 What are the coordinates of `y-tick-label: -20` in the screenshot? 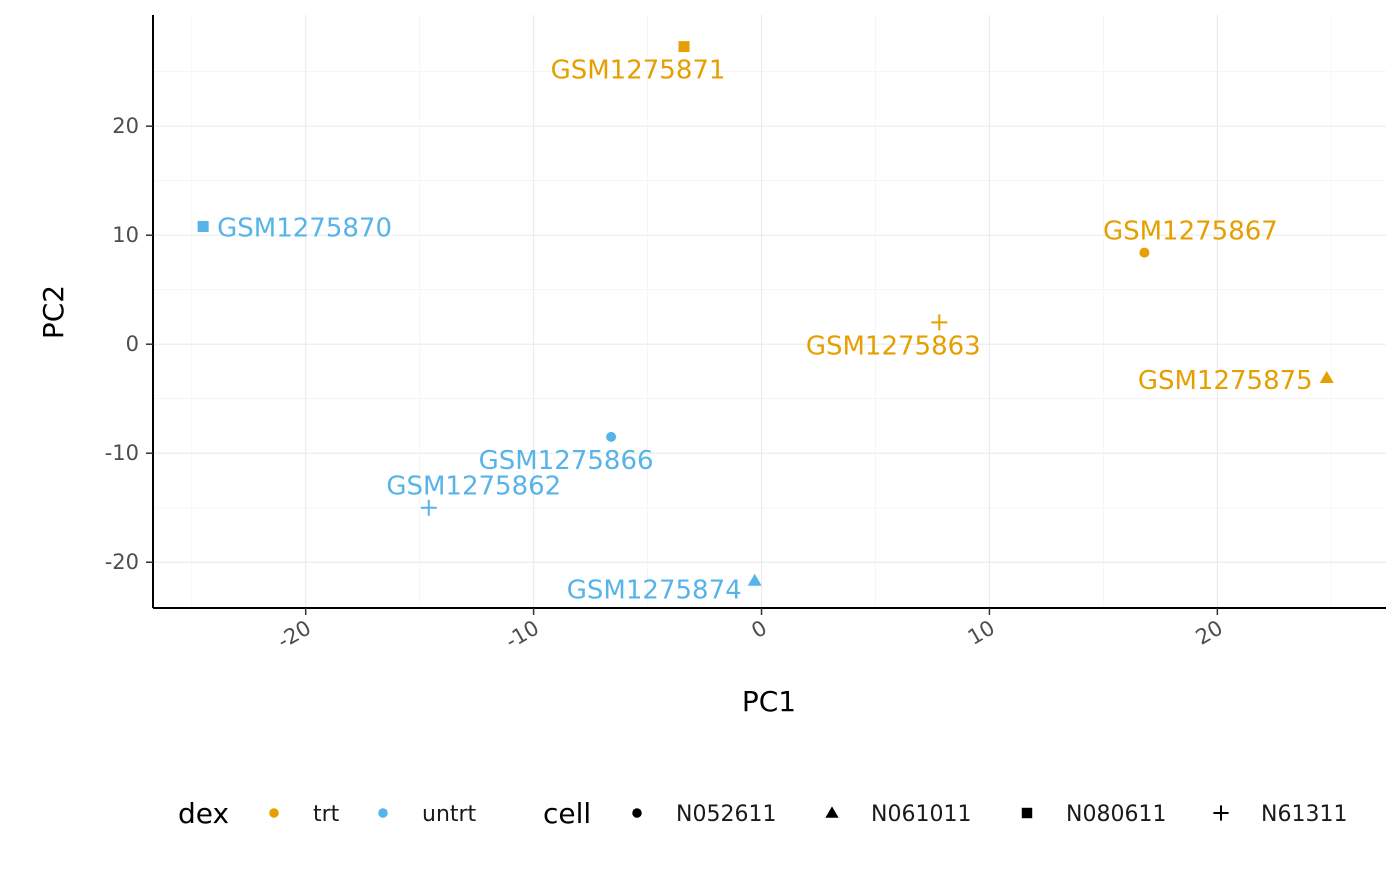 It's located at (122, 562).